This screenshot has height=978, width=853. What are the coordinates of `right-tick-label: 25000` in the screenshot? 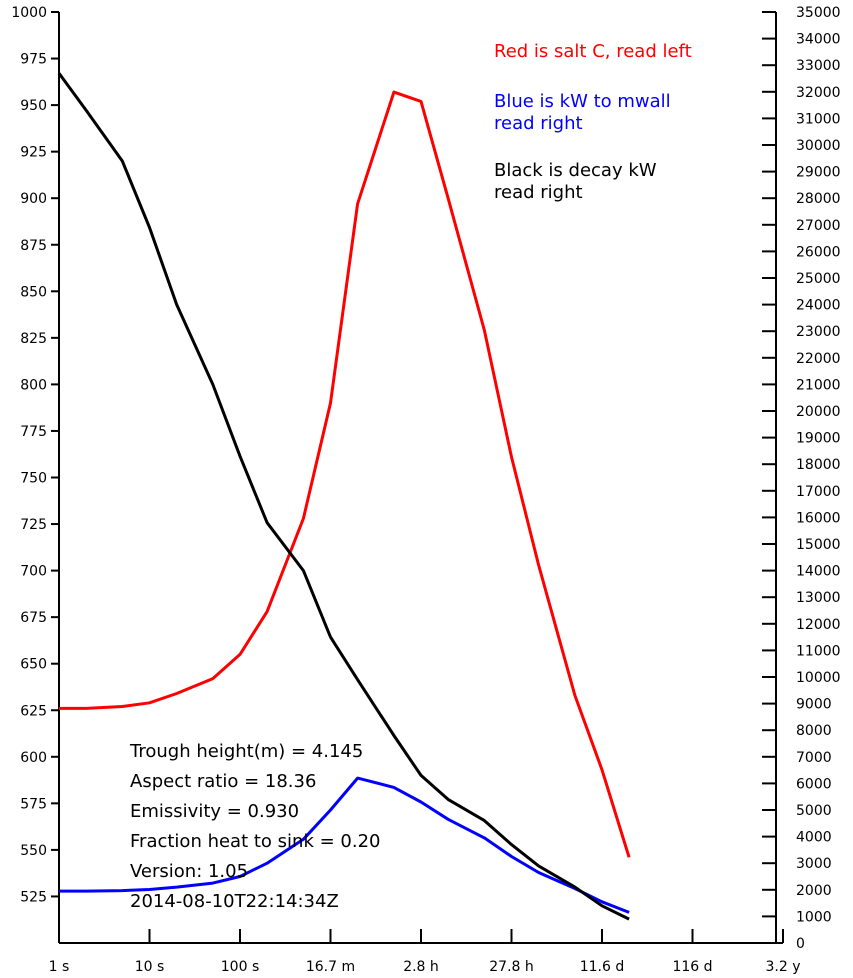 It's located at (818, 279).